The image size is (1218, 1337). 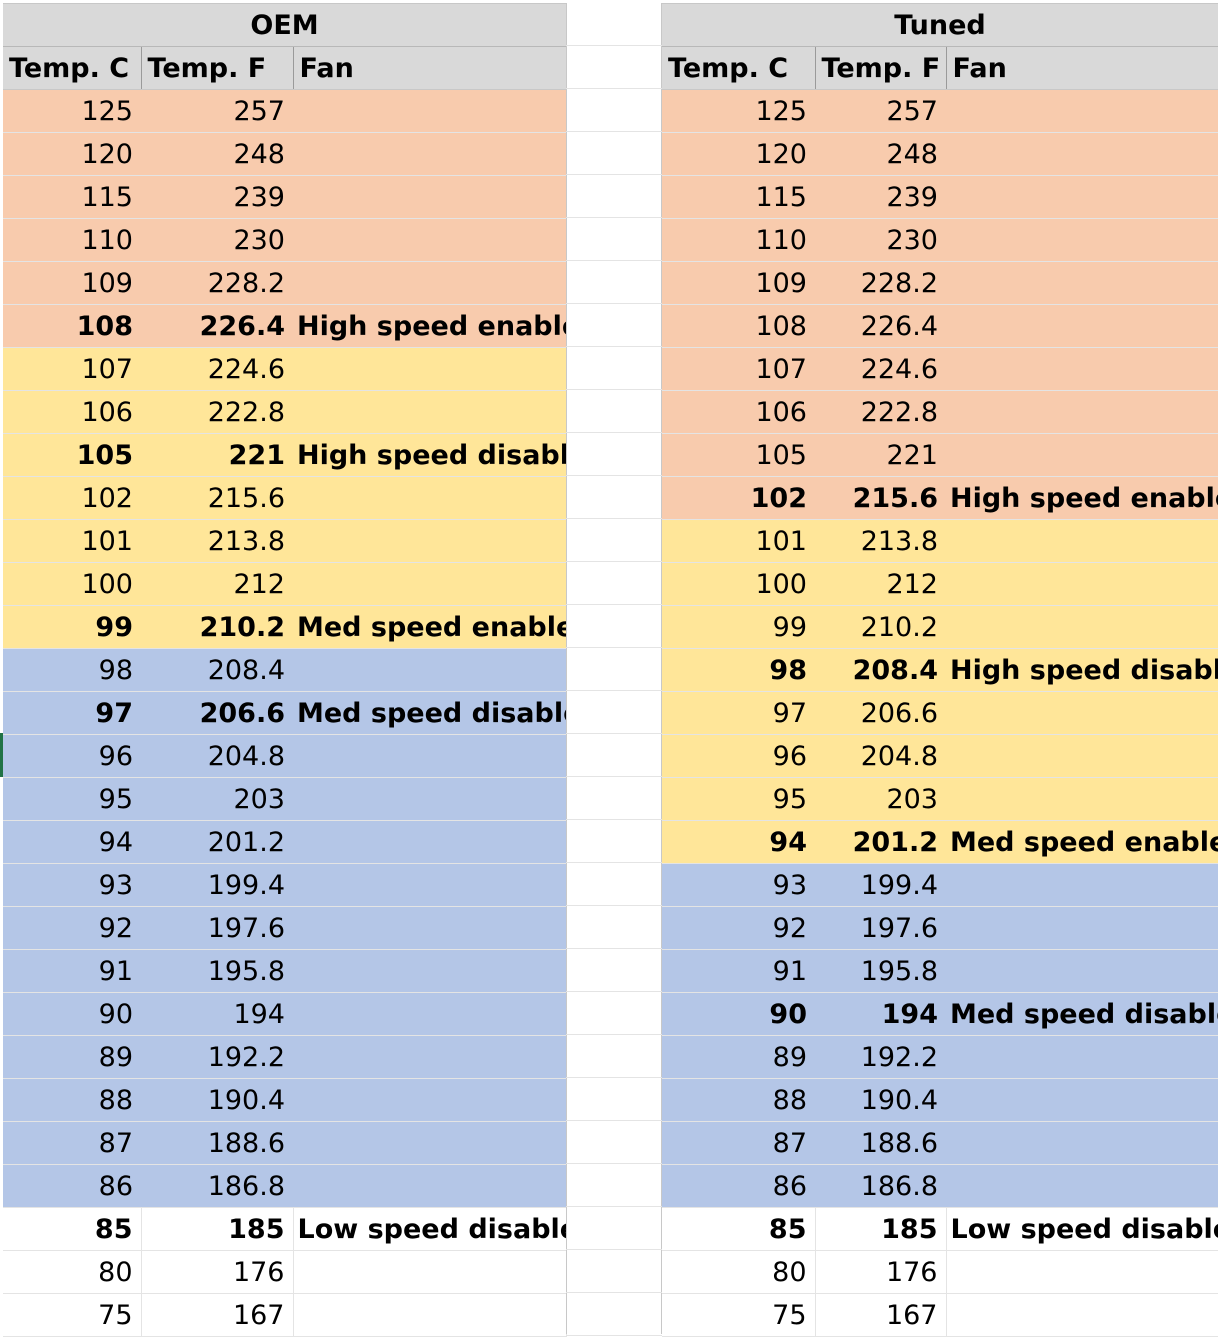 What do you see at coordinates (881, 1315) in the screenshot?
I see `cell-temp-f: 167` at bounding box center [881, 1315].